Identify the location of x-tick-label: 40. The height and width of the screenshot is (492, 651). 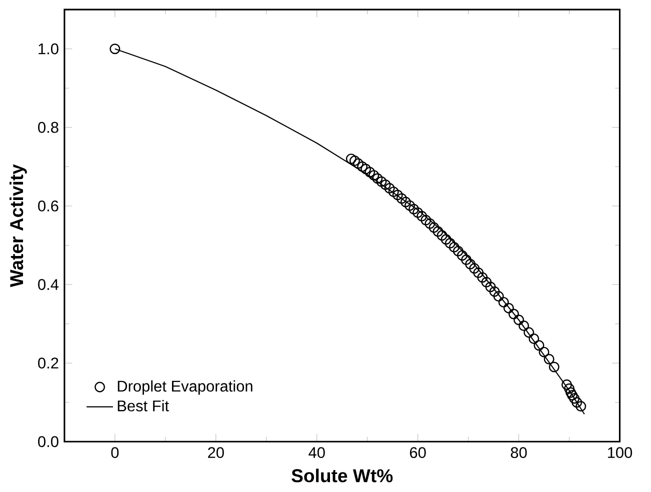
(316, 452).